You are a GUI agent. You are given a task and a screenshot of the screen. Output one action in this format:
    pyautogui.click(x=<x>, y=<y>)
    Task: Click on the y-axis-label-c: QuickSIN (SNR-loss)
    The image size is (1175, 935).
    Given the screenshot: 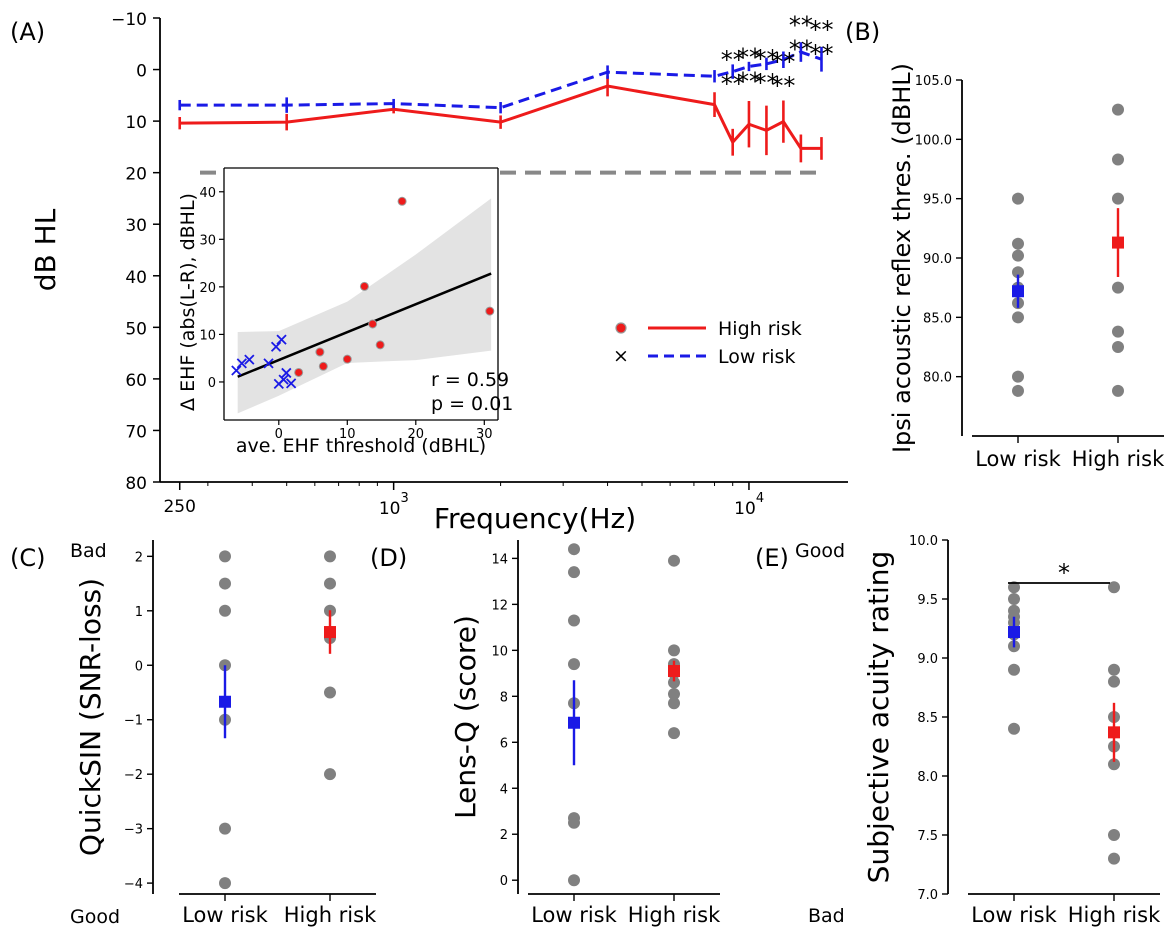 What is the action you would take?
    pyautogui.click(x=90, y=717)
    